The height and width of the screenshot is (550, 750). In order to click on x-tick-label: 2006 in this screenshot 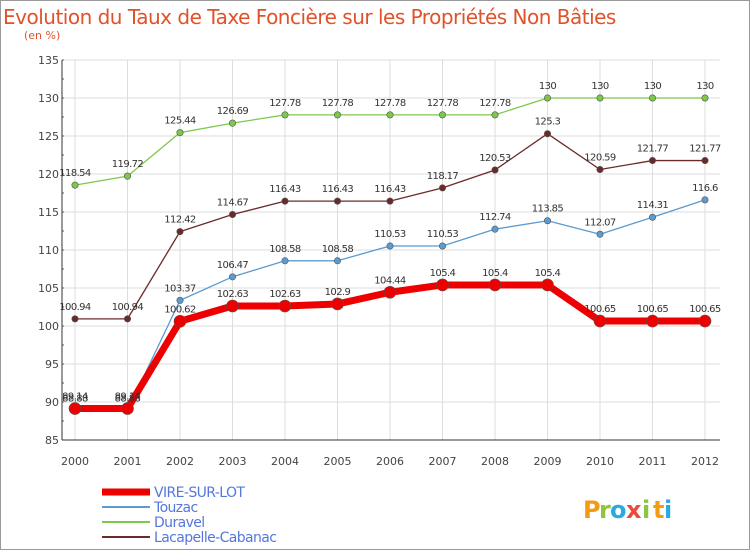, I will do `click(390, 461)`.